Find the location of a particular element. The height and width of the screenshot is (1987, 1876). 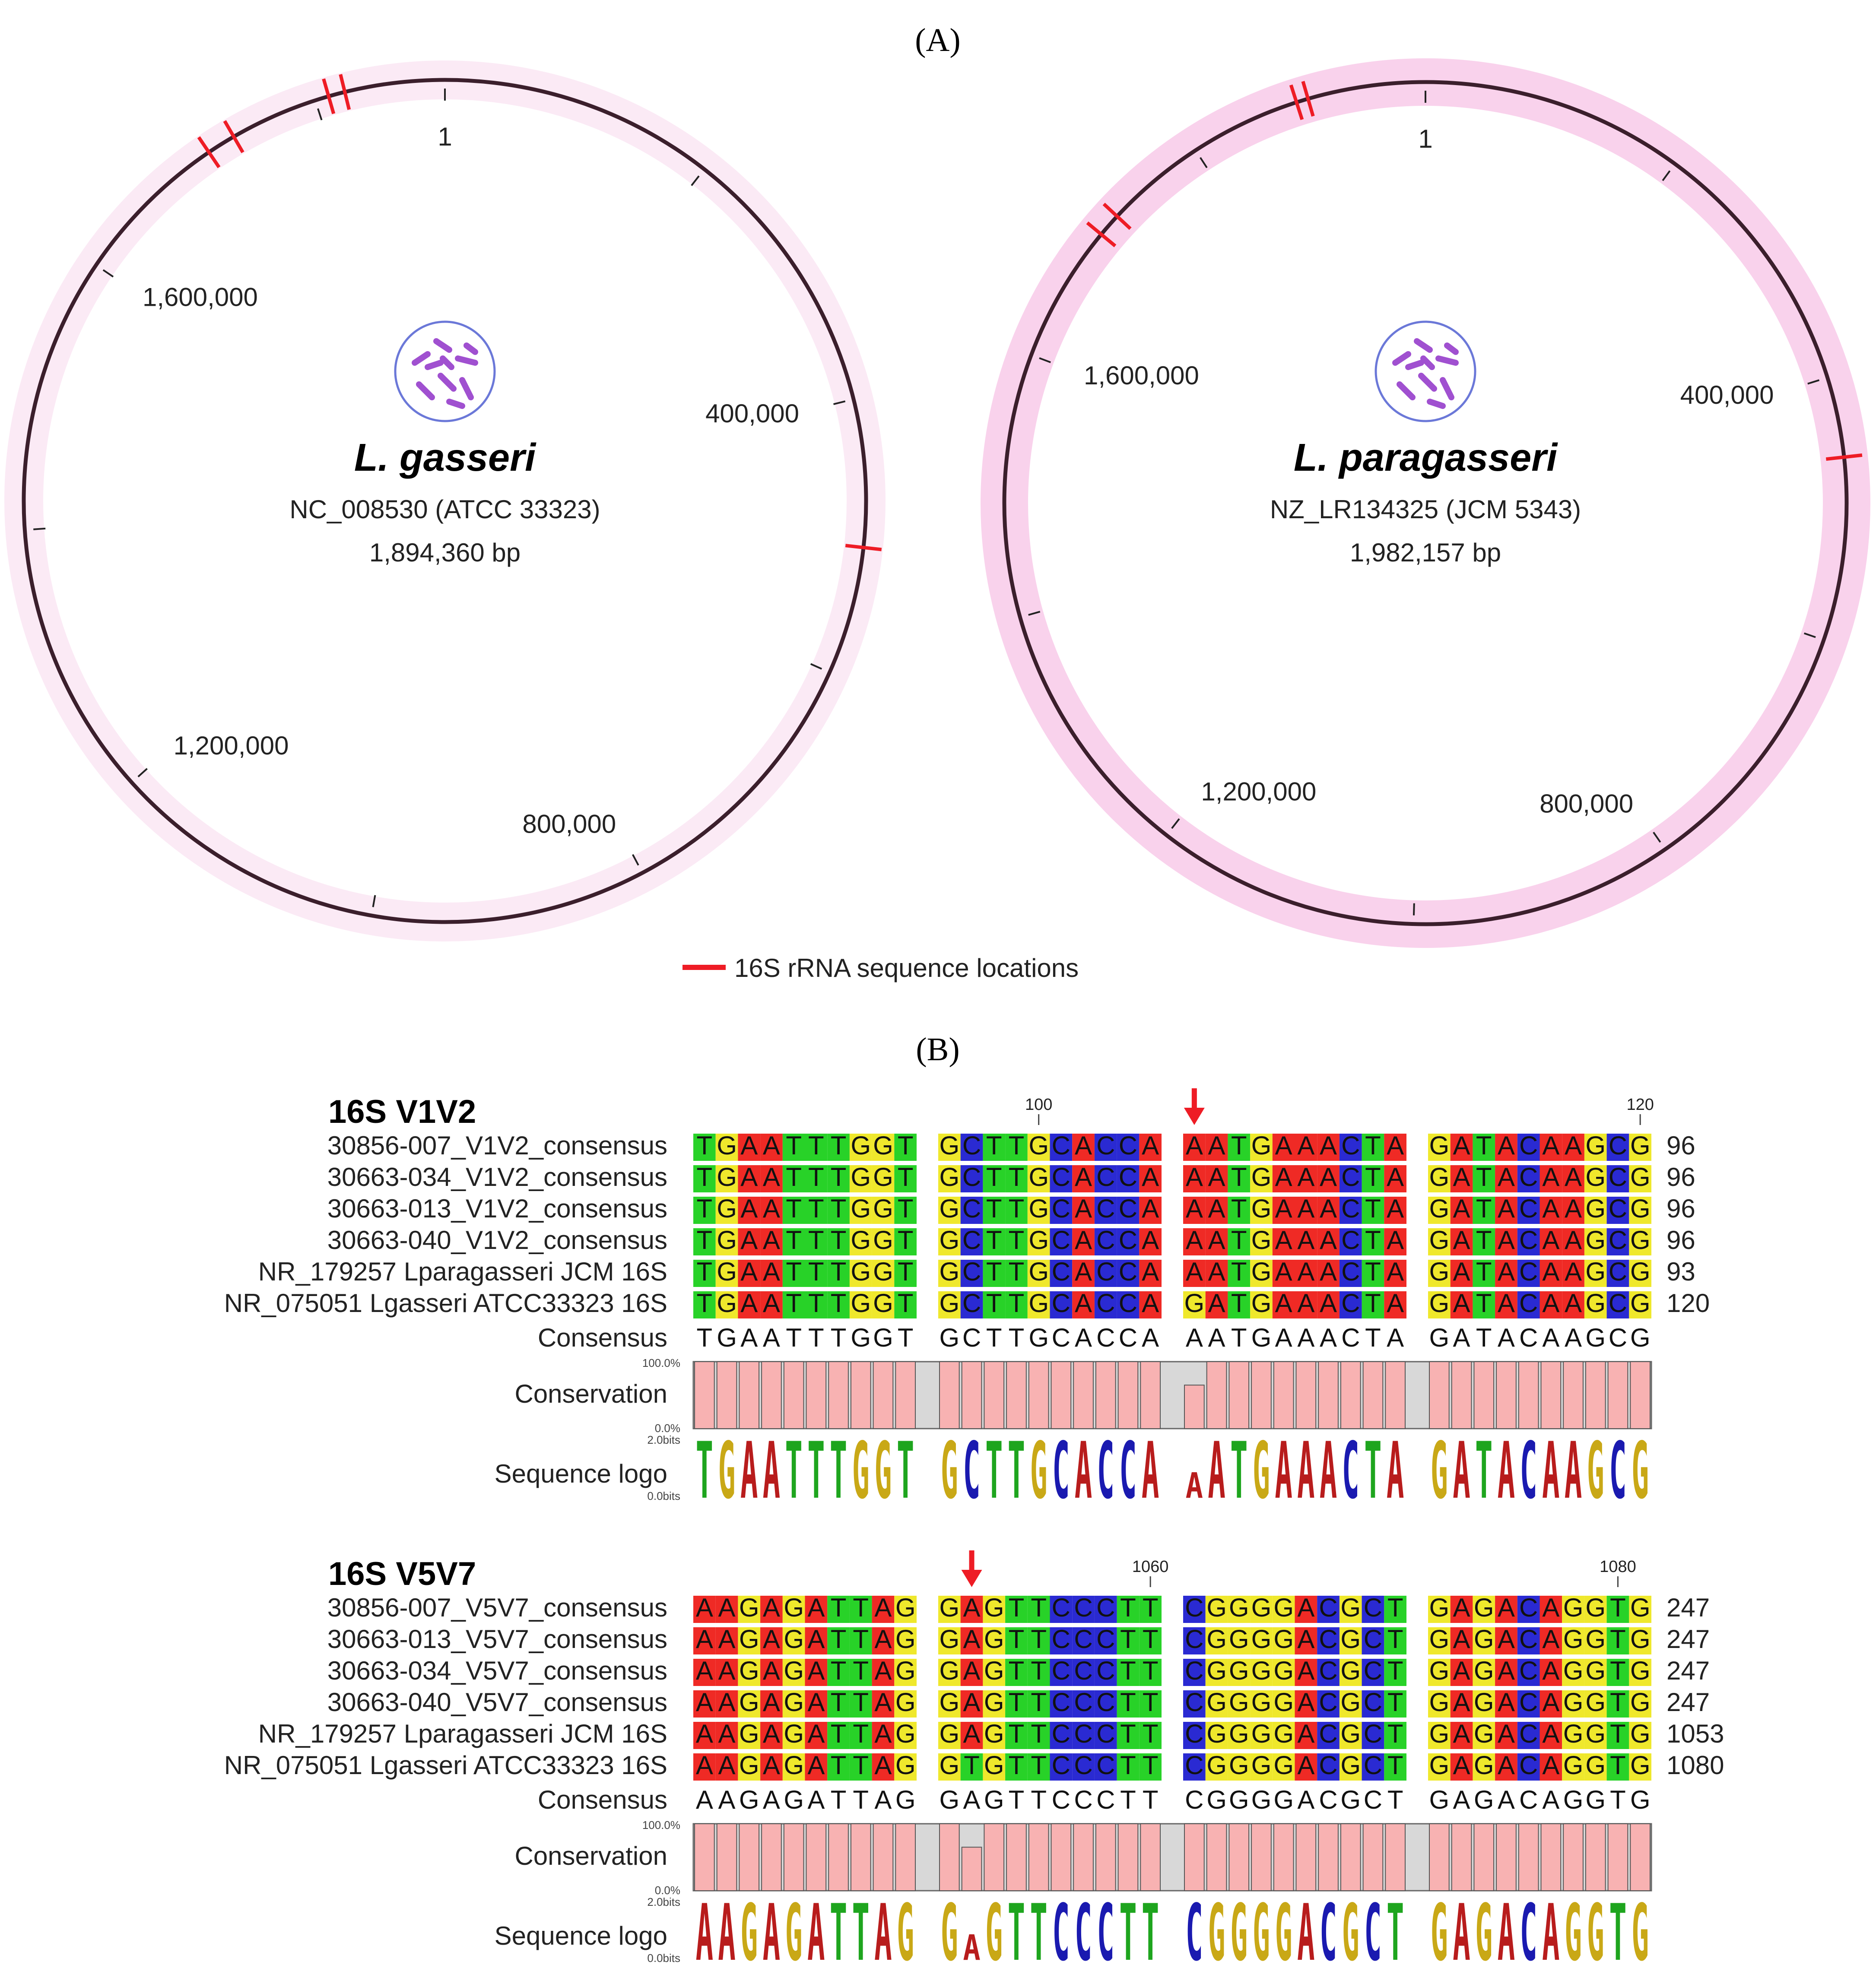

sequence-end-position: 96 is located at coordinates (1680, 1178).